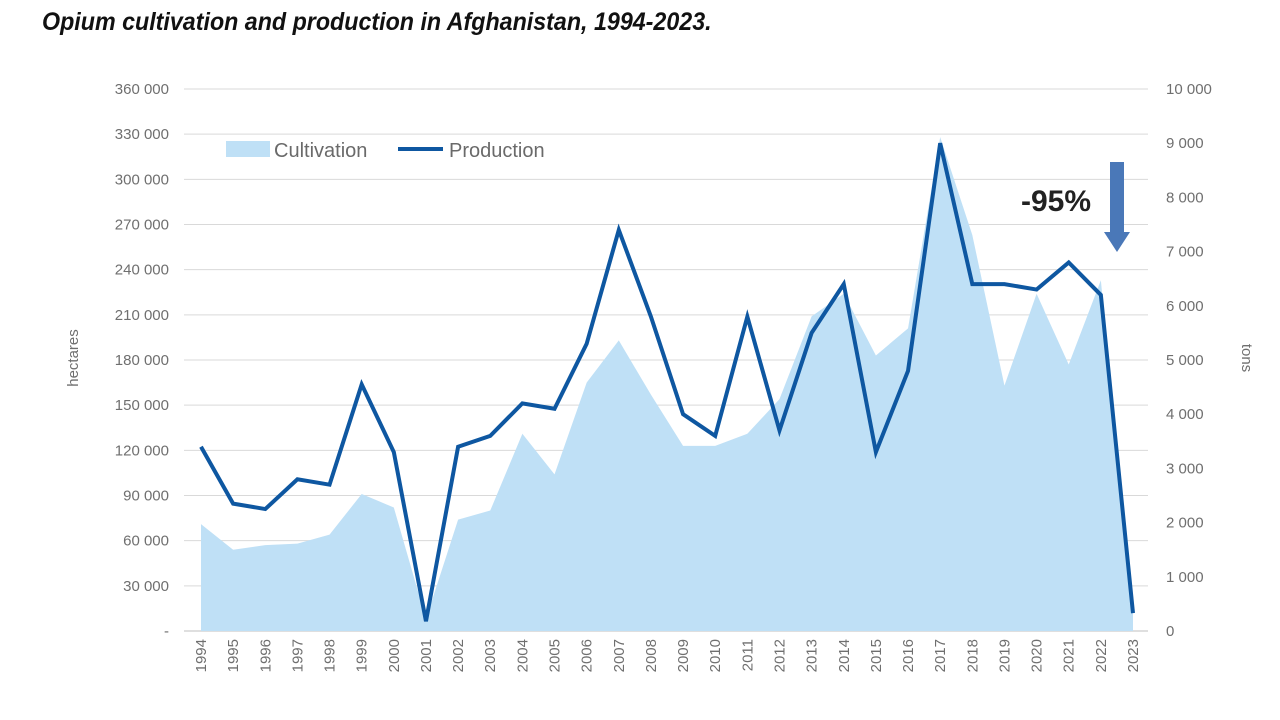 This screenshot has width=1280, height=720. Describe the element at coordinates (385, 151) in the screenshot. I see `legend: Cultivation Production` at that location.